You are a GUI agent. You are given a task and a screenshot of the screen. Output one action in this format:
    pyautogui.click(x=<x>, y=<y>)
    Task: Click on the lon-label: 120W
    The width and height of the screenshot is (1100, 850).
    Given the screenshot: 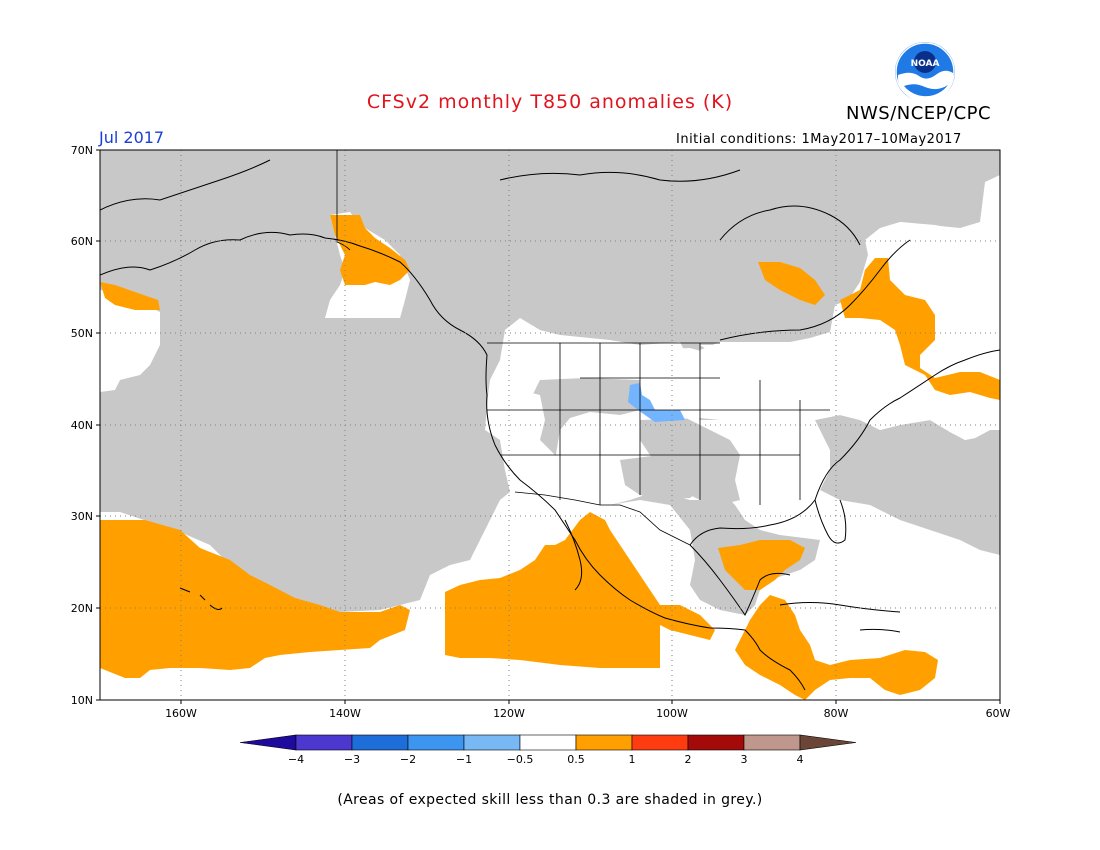 What is the action you would take?
    pyautogui.click(x=509, y=713)
    